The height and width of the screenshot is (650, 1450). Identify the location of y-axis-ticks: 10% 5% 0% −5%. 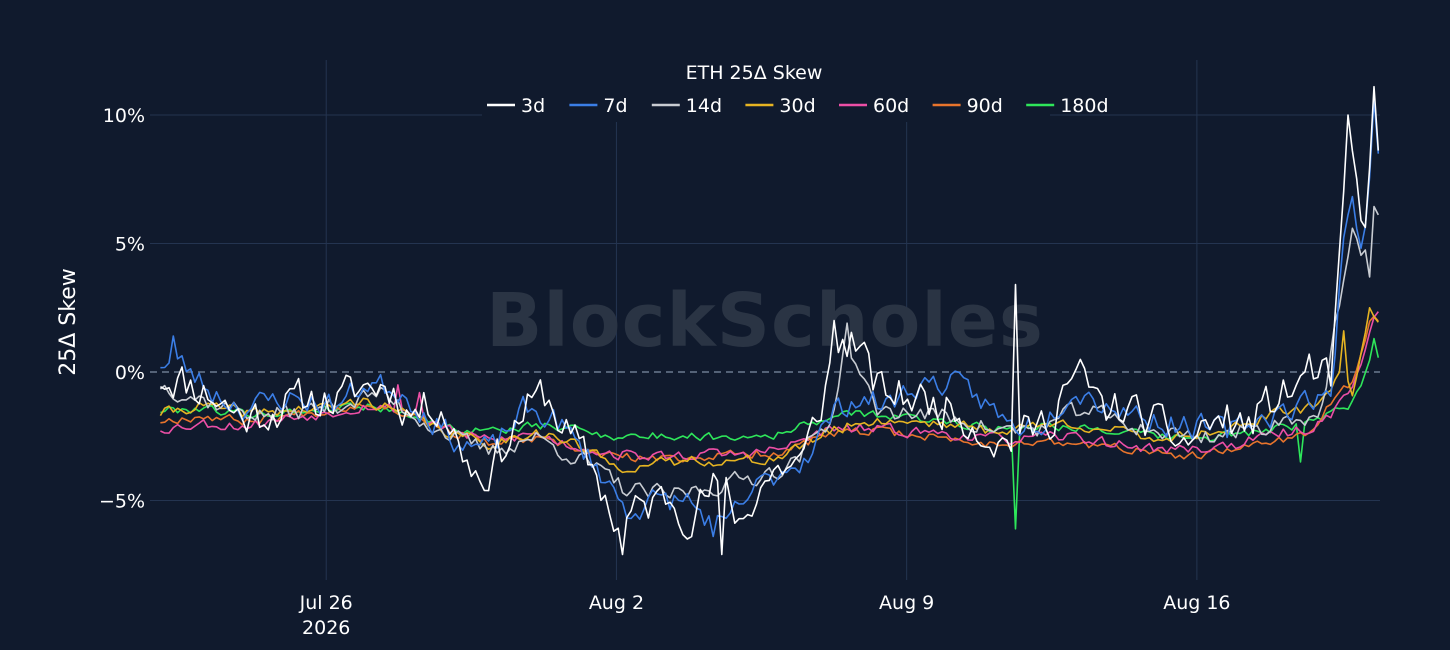
(122, 309).